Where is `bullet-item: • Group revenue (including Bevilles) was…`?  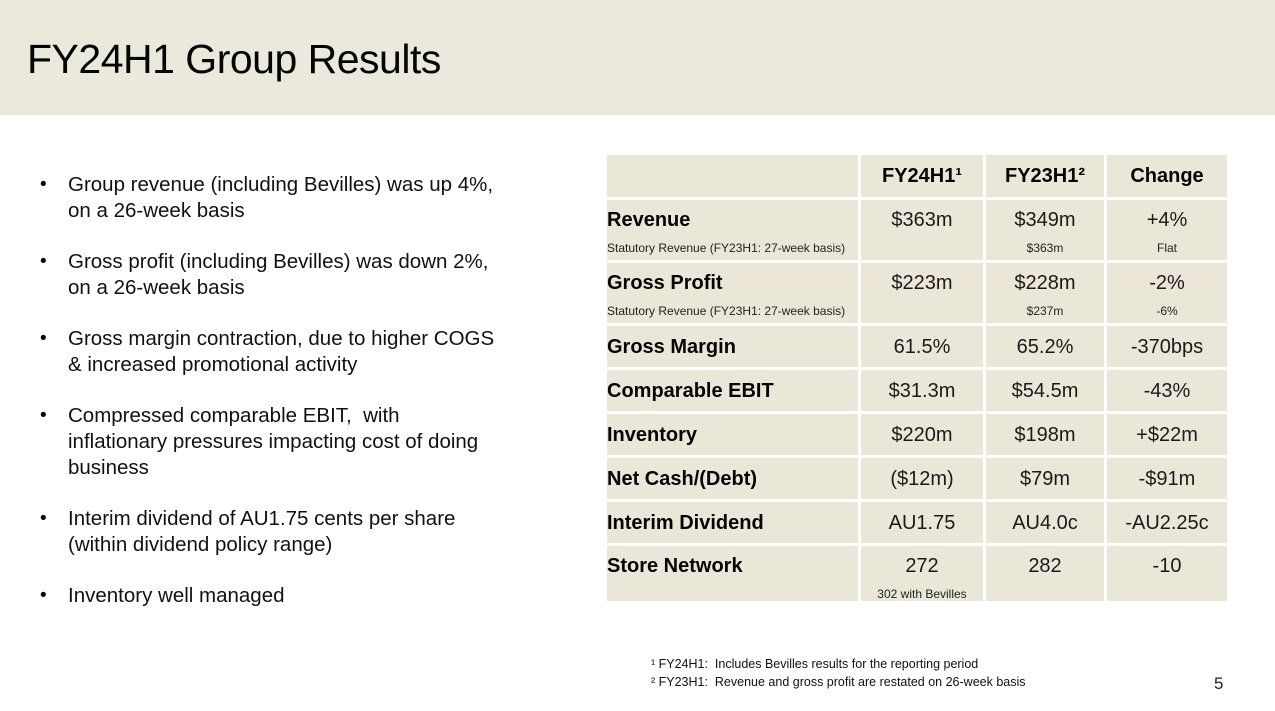
bullet-item: • Group revenue (including Bevilles) was… is located at coordinates (292, 198).